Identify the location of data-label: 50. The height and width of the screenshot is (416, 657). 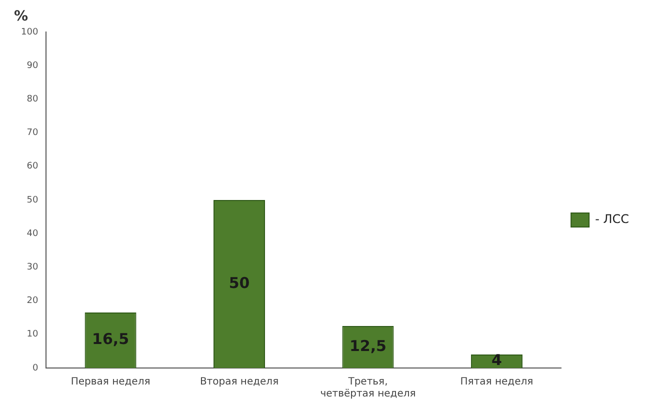
(239, 283).